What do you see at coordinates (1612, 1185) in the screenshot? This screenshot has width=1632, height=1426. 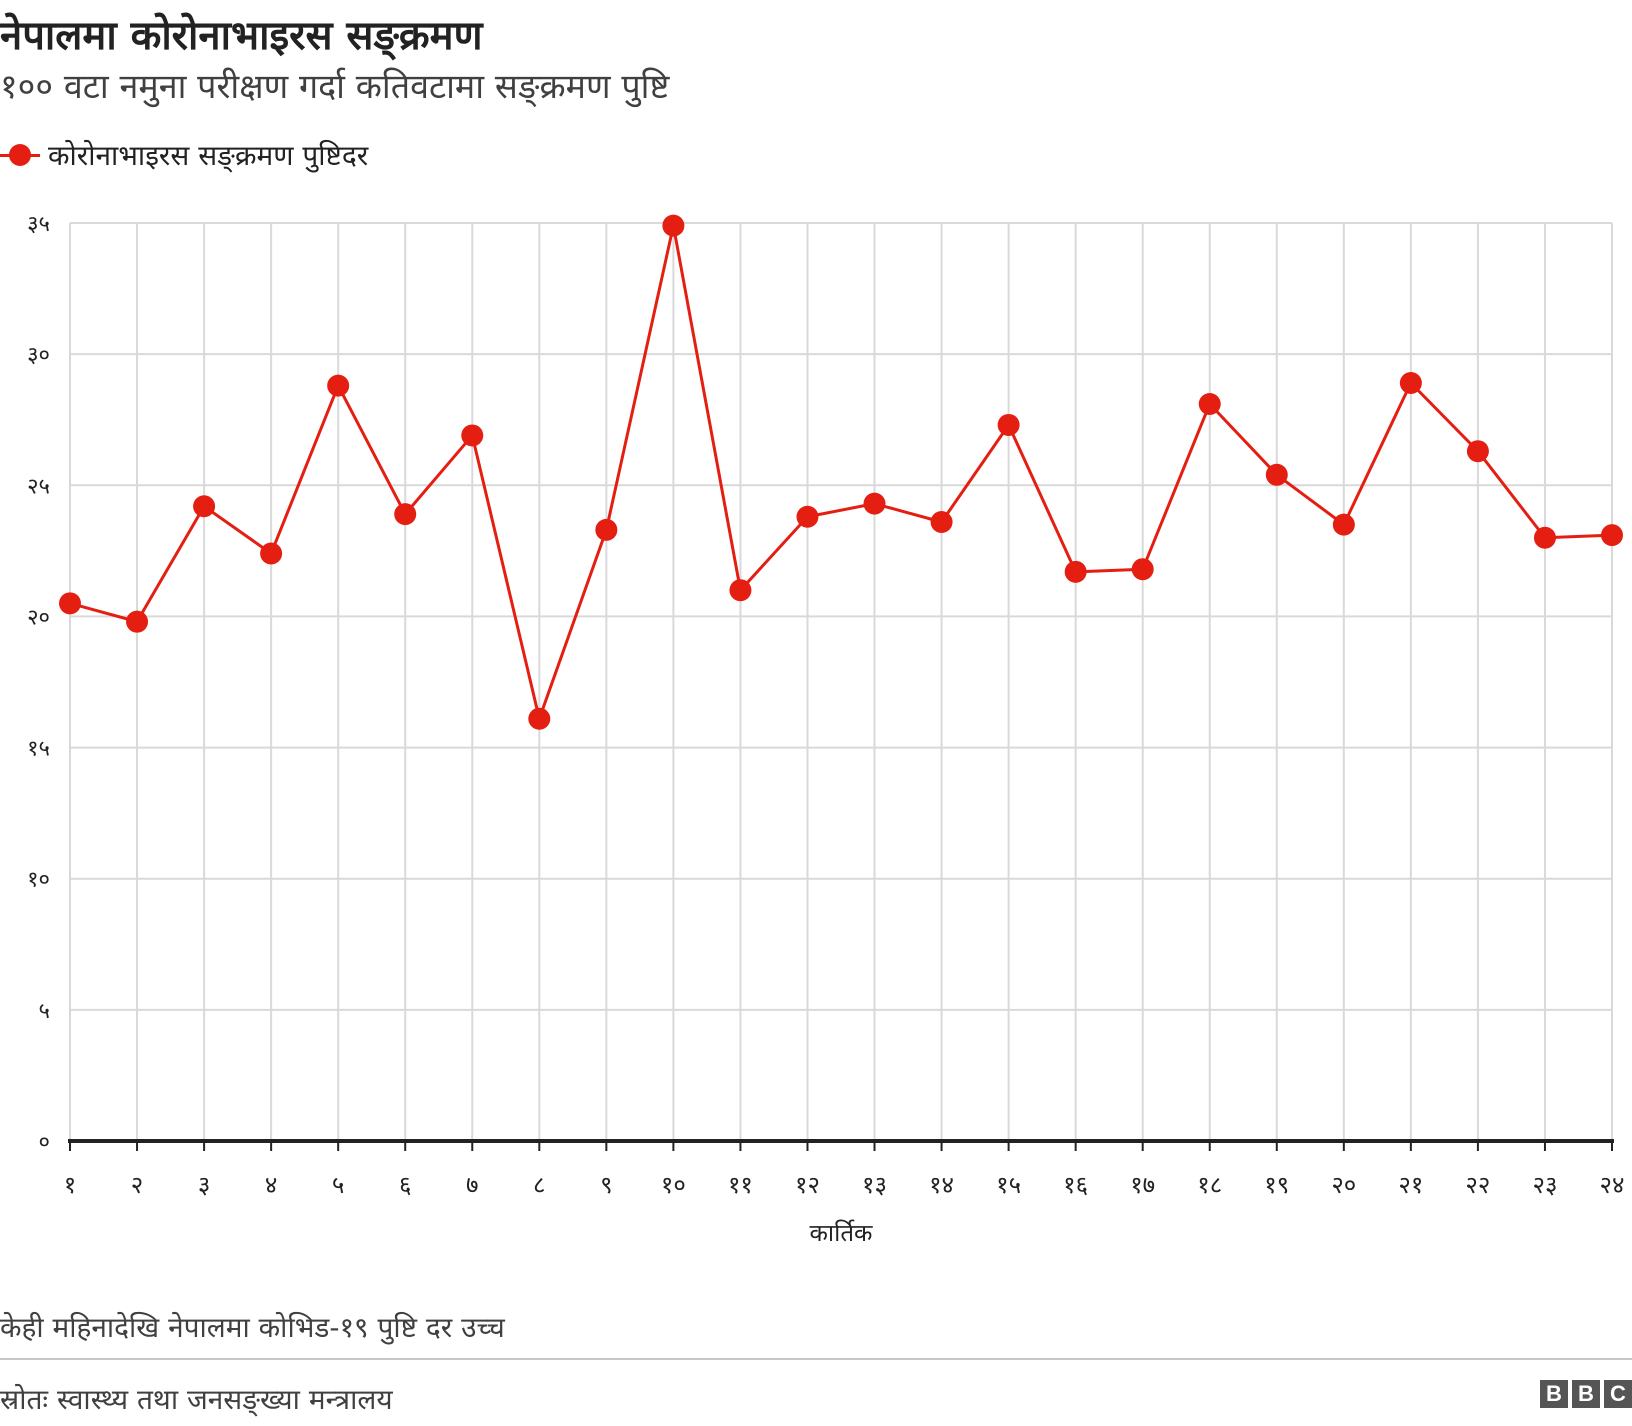 I see `x-tick-label: २४` at bounding box center [1612, 1185].